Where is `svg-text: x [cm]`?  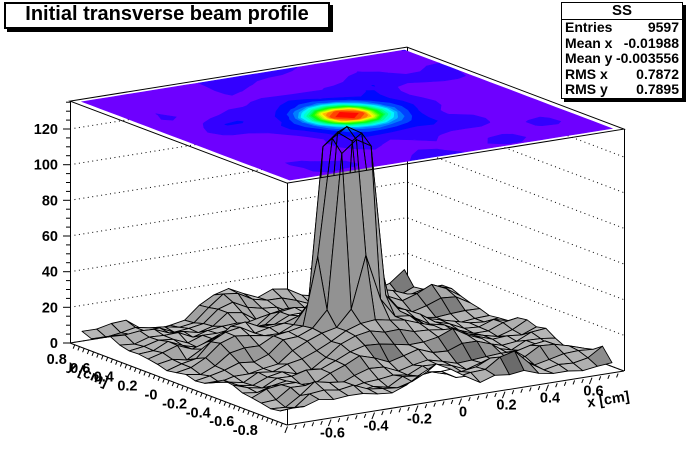
svg-text: x [cm] is located at coordinates (608, 400).